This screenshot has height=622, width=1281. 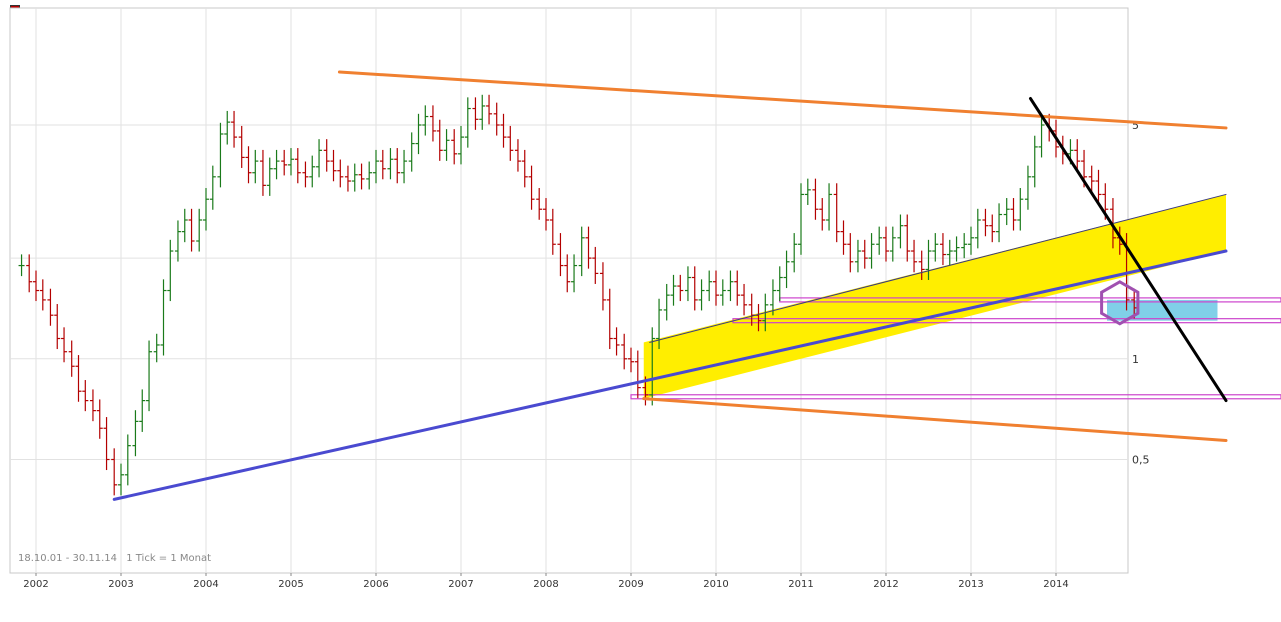 What do you see at coordinates (290, 584) in the screenshot?
I see `x-tick-label: 2005` at bounding box center [290, 584].